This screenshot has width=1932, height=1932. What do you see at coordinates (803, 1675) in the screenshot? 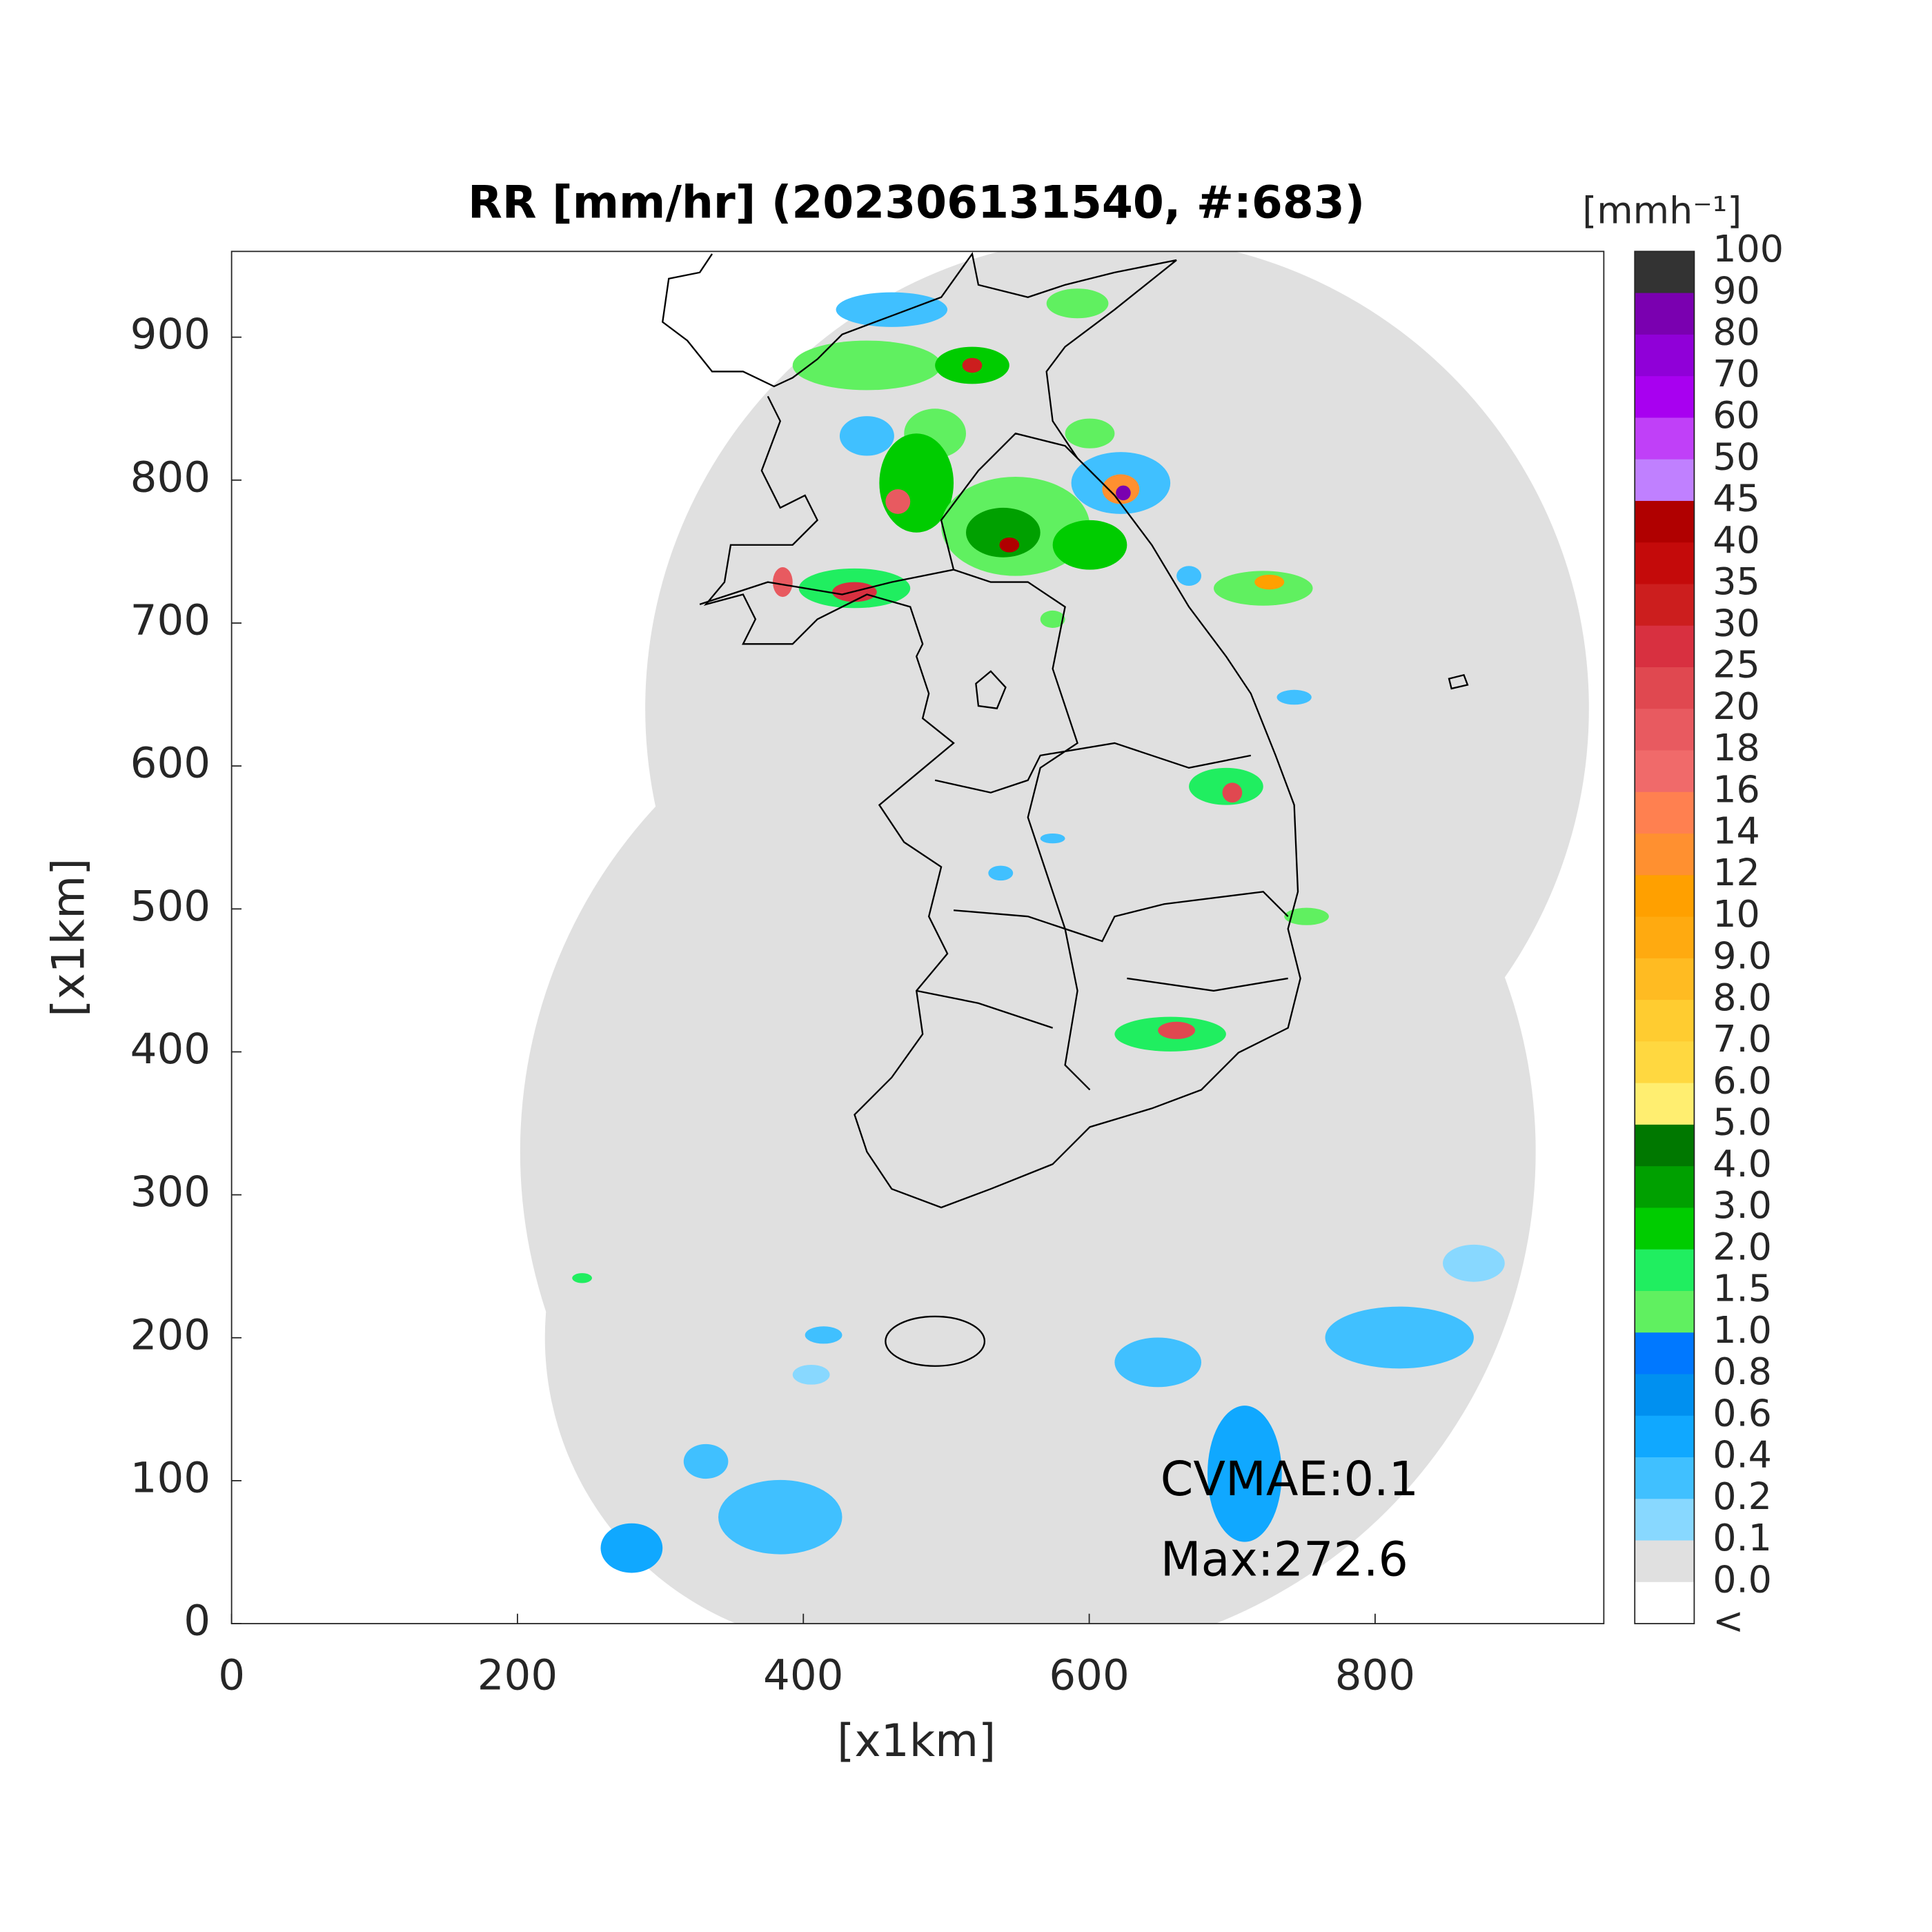
I see `x-tick-label: 400` at bounding box center [803, 1675].